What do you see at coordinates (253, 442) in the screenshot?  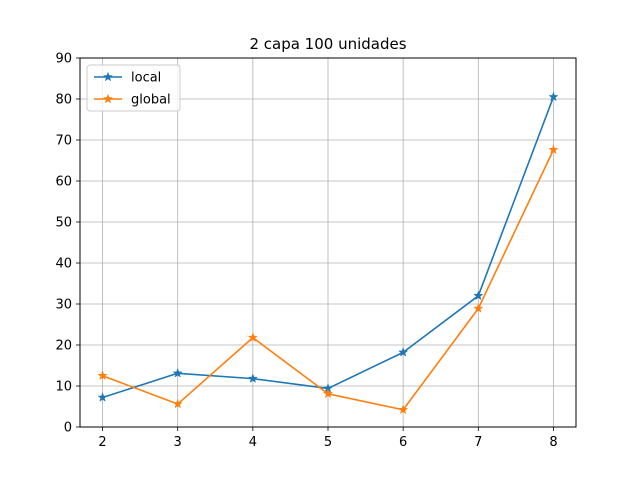 I see `x-tick-label: 4` at bounding box center [253, 442].